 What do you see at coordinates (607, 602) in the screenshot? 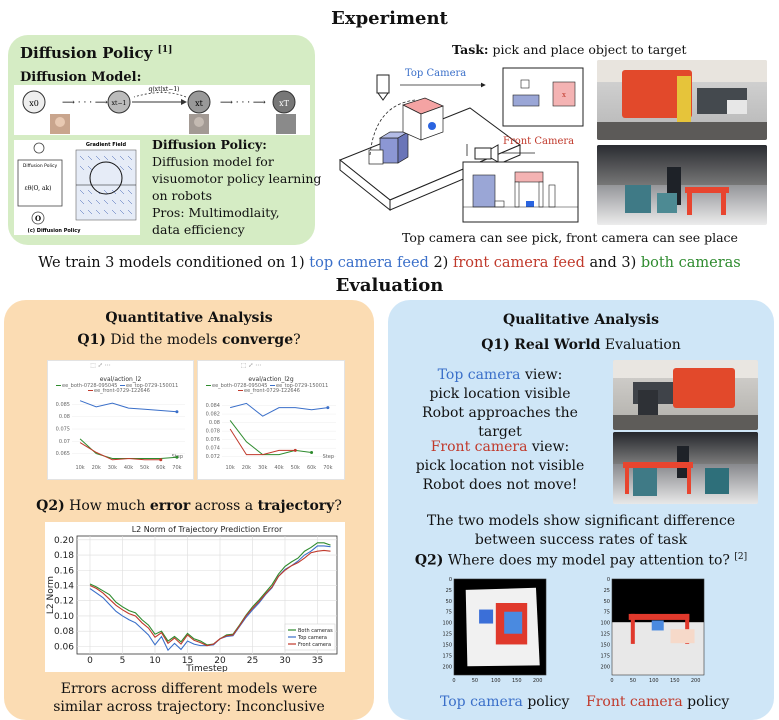
I see `att-front-ytick-2: 50` at bounding box center [607, 602].